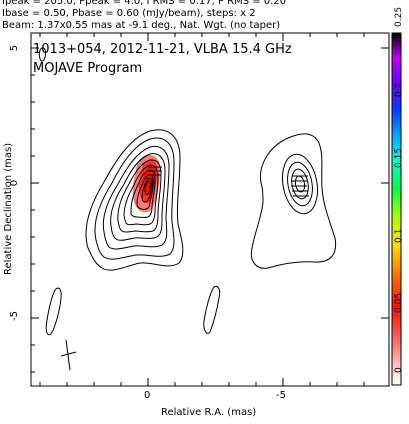 The height and width of the screenshot is (424, 409). Describe the element at coordinates (15, 48) in the screenshot. I see `y-tick-label: 5` at that location.